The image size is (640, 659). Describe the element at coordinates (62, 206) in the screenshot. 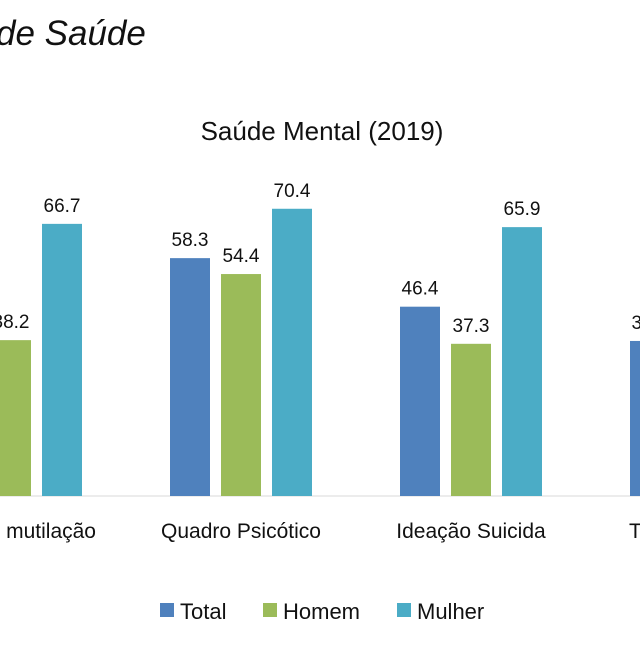

I see `data-label: 66.7` at that location.